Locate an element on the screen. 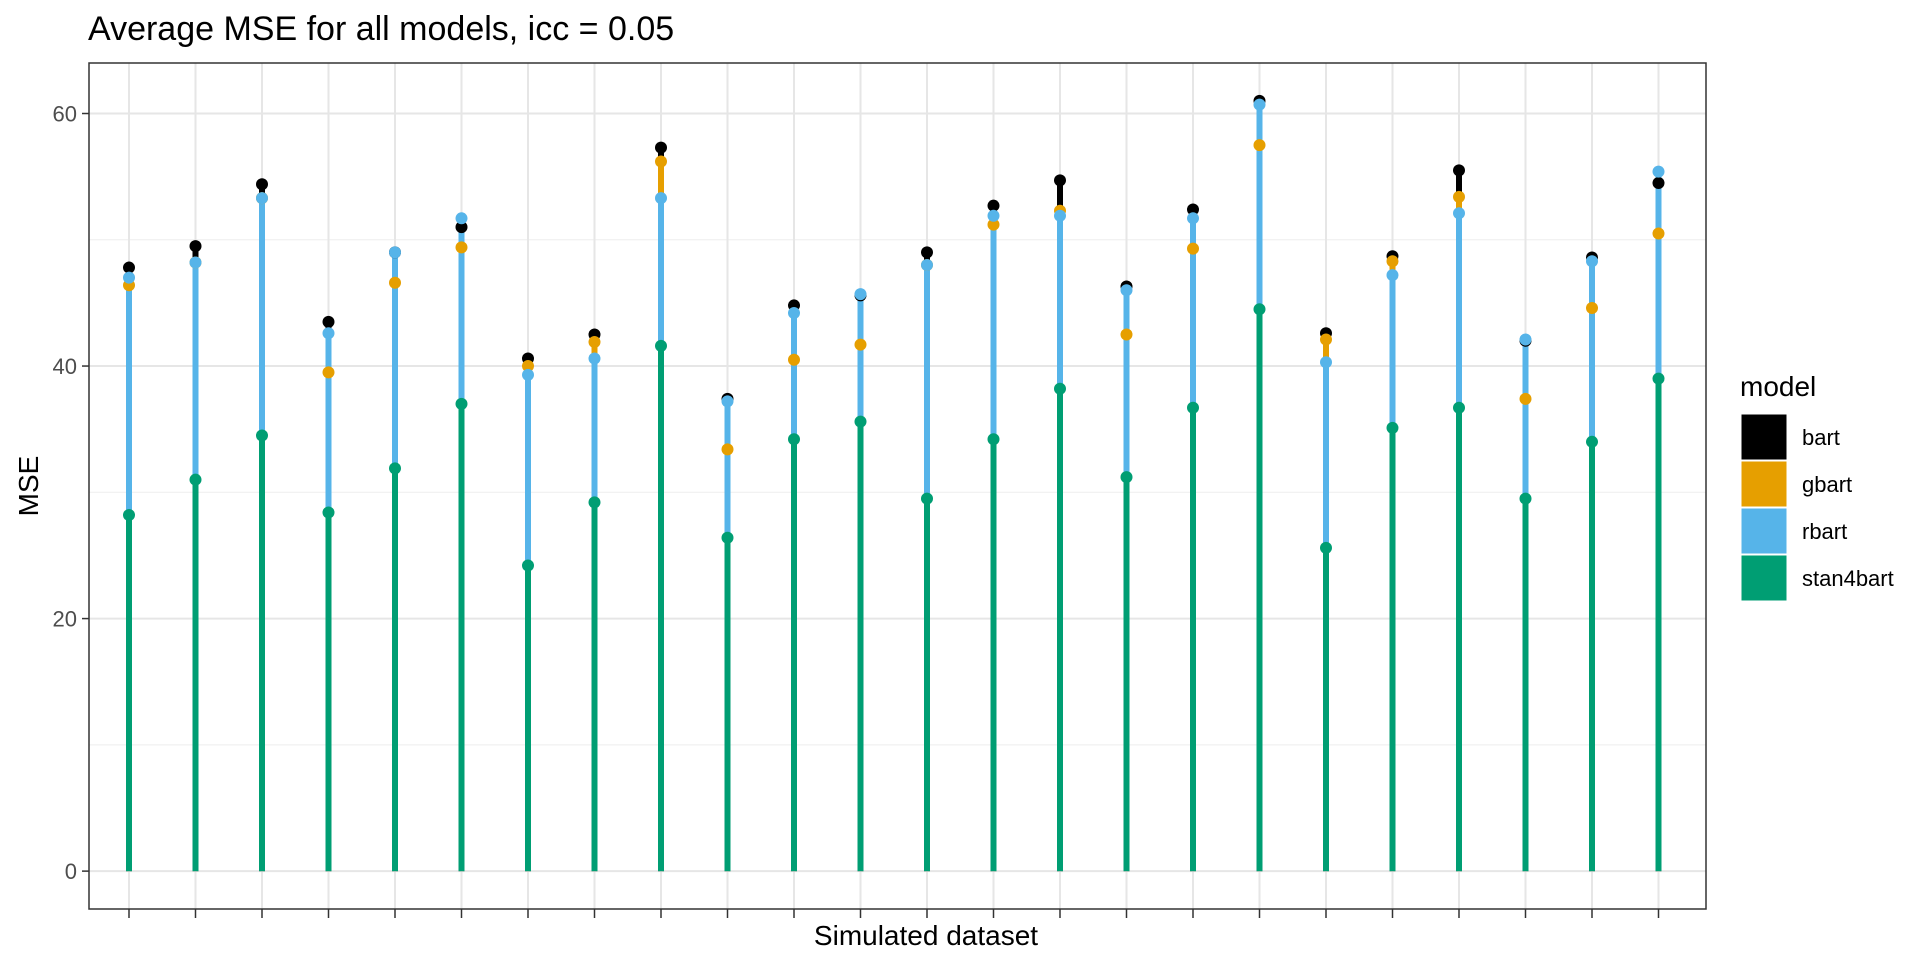 The height and width of the screenshot is (960, 1920). x-axis-title: Simulated dataset is located at coordinates (926, 935).